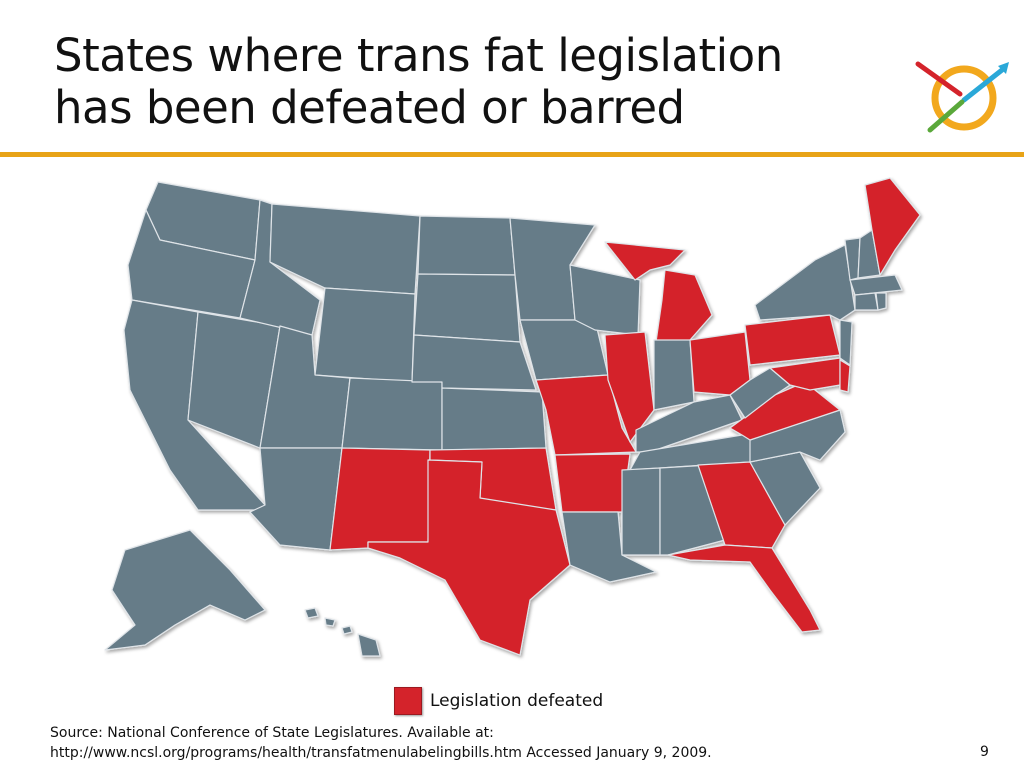 This screenshot has width=1024, height=768. What do you see at coordinates (494, 419) in the screenshot?
I see `state-kansas` at bounding box center [494, 419].